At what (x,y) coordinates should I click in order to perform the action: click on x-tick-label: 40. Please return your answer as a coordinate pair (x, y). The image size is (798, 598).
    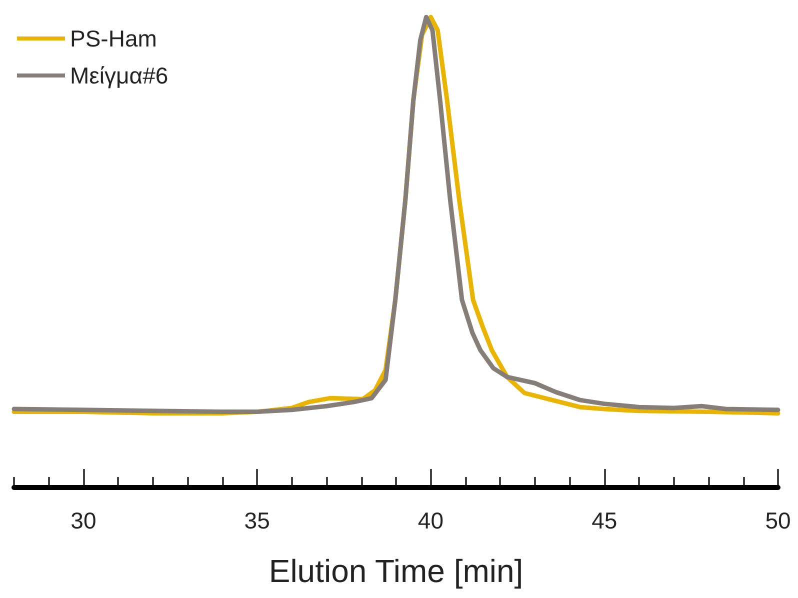
    Looking at the image, I should click on (431, 521).